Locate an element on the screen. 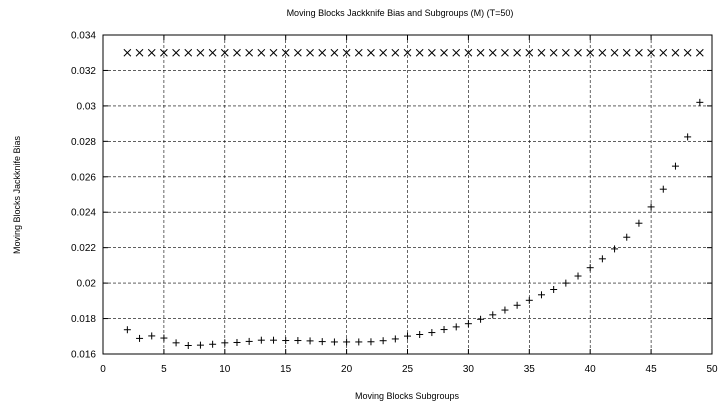 This screenshot has width=720, height=407. y-tick-label: 0.016 is located at coordinates (83, 355).